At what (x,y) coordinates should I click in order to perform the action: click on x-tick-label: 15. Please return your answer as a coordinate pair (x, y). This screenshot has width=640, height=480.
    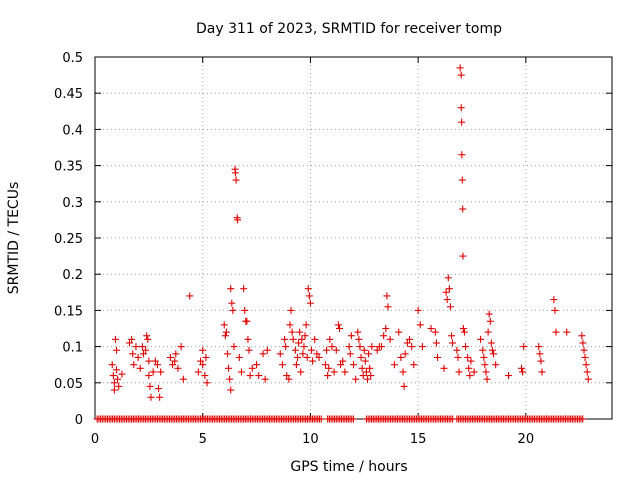
    Looking at the image, I should click on (418, 439).